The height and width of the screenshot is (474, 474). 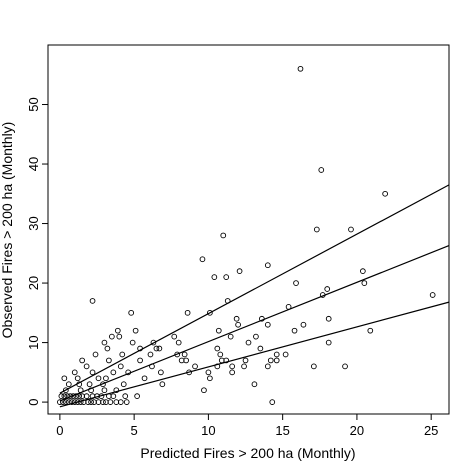 What do you see at coordinates (431, 430) in the screenshot?
I see `x-tick-label: 25` at bounding box center [431, 430].